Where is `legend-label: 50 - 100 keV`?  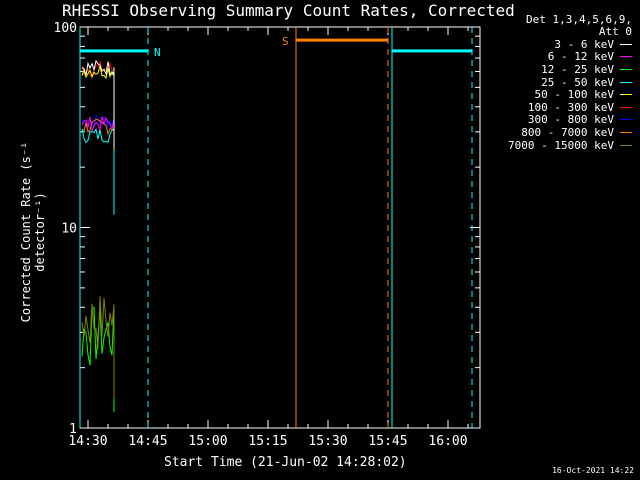 legend-label: 50 - 100 keV is located at coordinates (574, 95).